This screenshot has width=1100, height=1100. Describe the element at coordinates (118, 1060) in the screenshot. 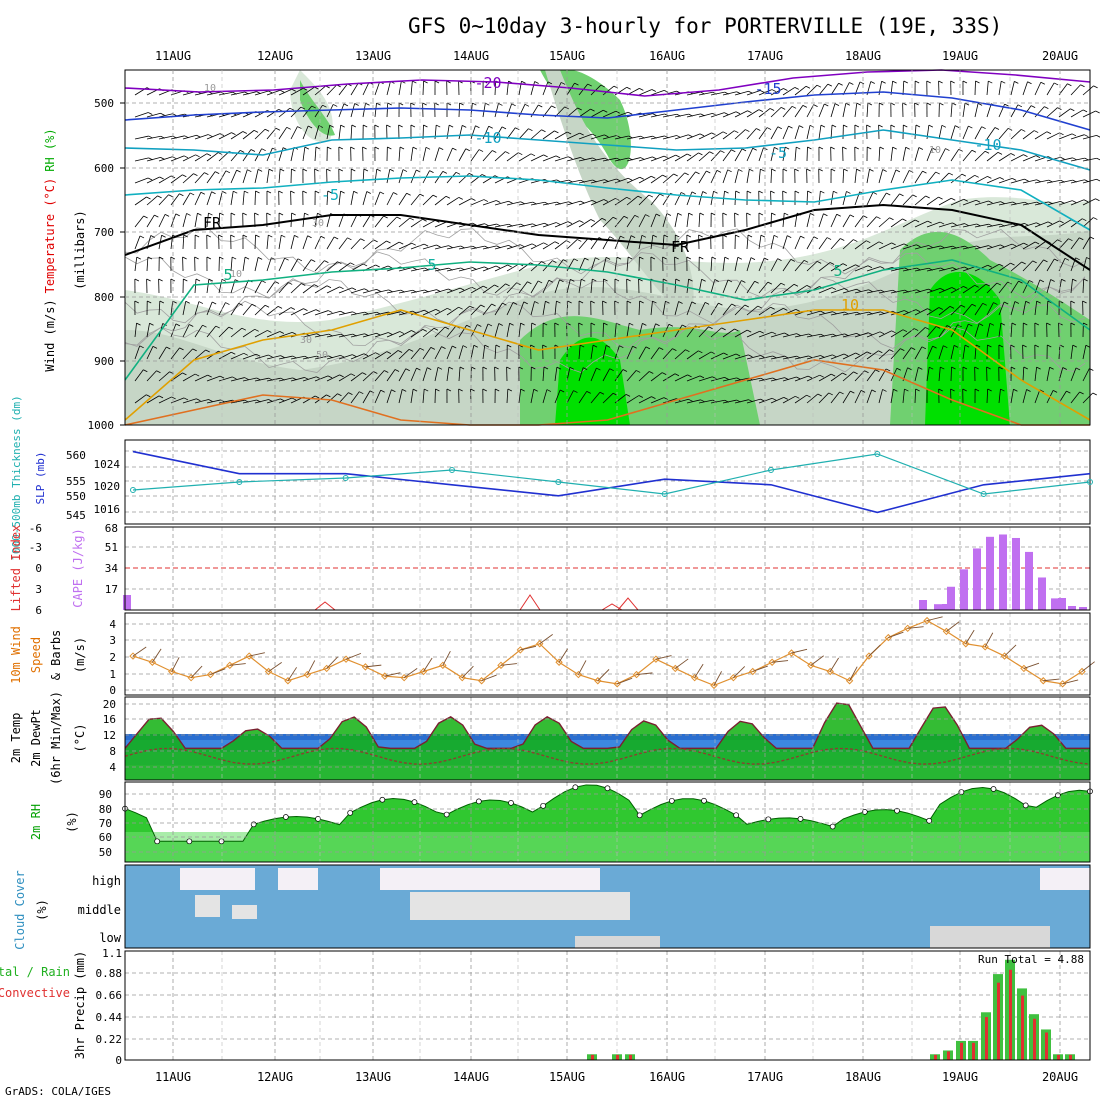

I see `precip-tick: 0` at that location.